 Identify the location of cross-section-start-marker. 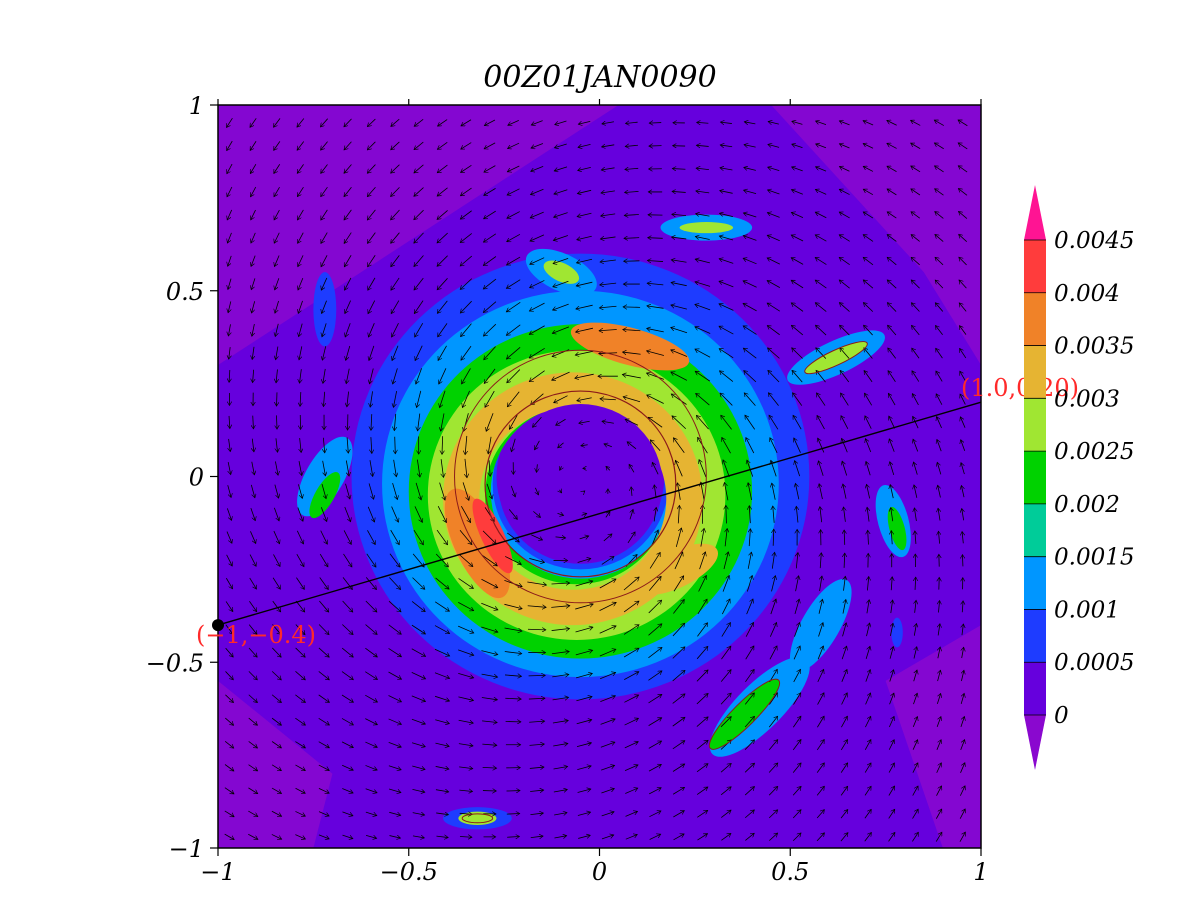
(218, 625).